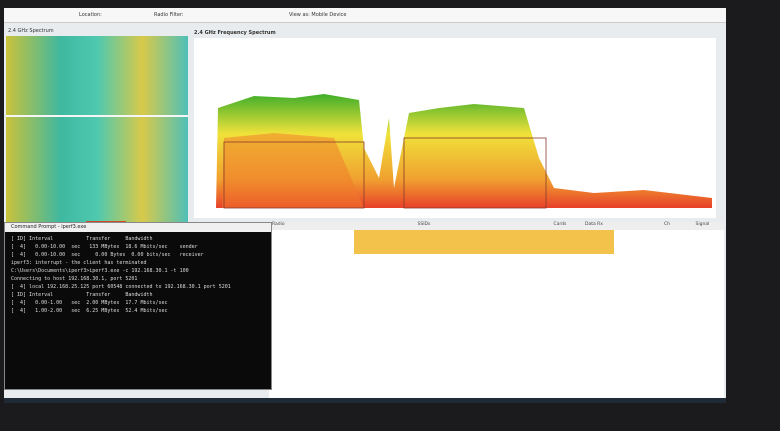 The image size is (780, 431). Describe the element at coordinates (97, 136) in the screenshot. I see `waterfall` at that location.